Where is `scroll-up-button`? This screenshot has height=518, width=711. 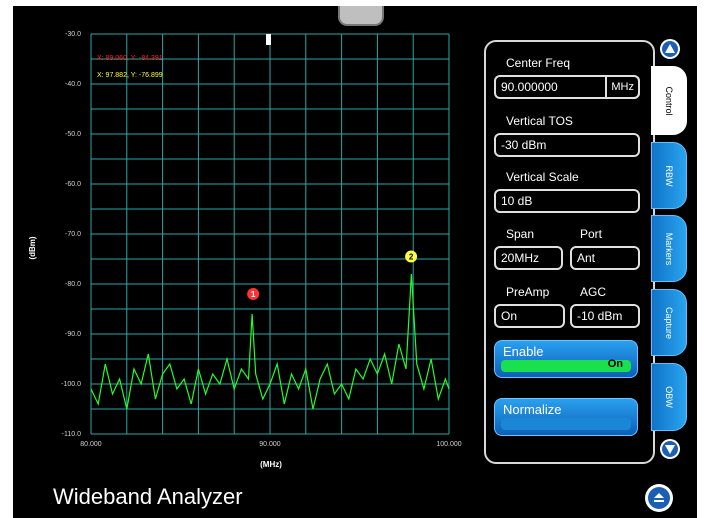
scroll-up-button is located at coordinates (670, 49).